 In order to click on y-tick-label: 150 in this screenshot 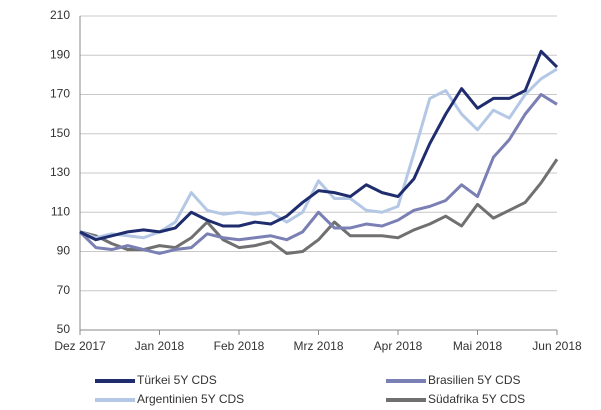, I will do `click(60, 133)`.